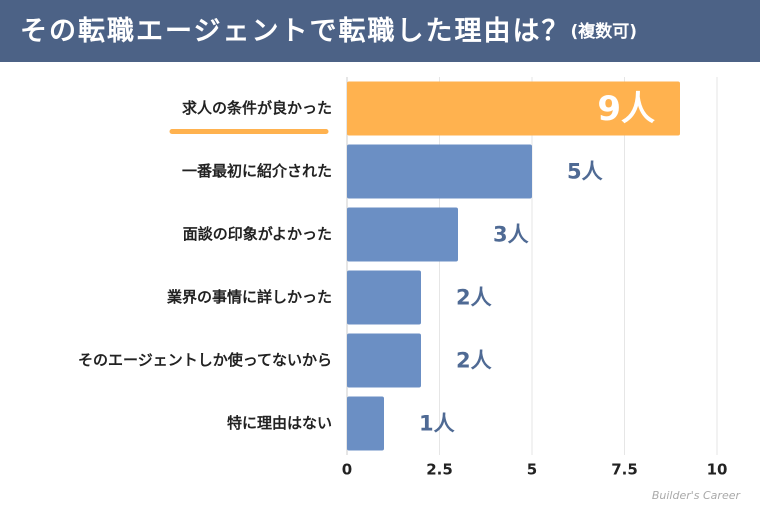 Image resolution: width=760 pixels, height=507 pixels. Describe the element at coordinates (697, 495) in the screenshot. I see `watermark: Builder's Career` at that location.